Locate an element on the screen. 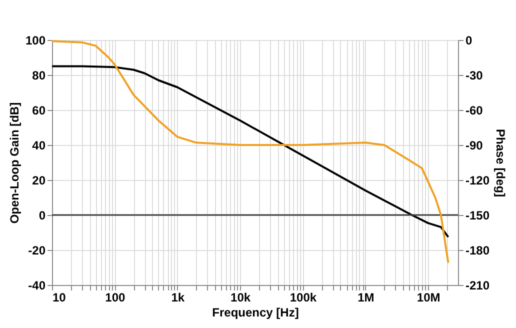 The height and width of the screenshot is (328, 516). x-tick-label: 1k is located at coordinates (178, 297).